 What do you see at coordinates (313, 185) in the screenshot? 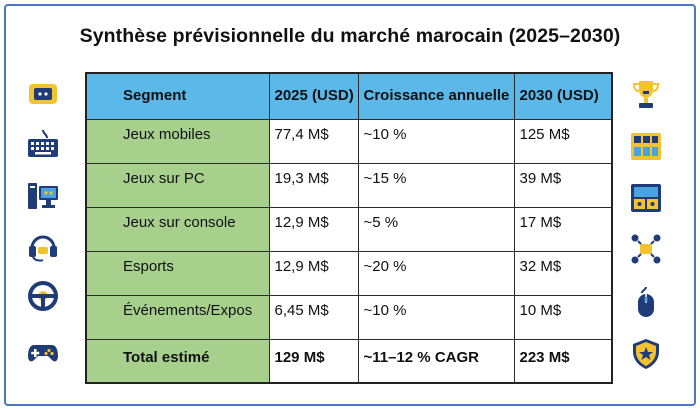
I see `value-2025-cell: 19,3 M$` at bounding box center [313, 185].